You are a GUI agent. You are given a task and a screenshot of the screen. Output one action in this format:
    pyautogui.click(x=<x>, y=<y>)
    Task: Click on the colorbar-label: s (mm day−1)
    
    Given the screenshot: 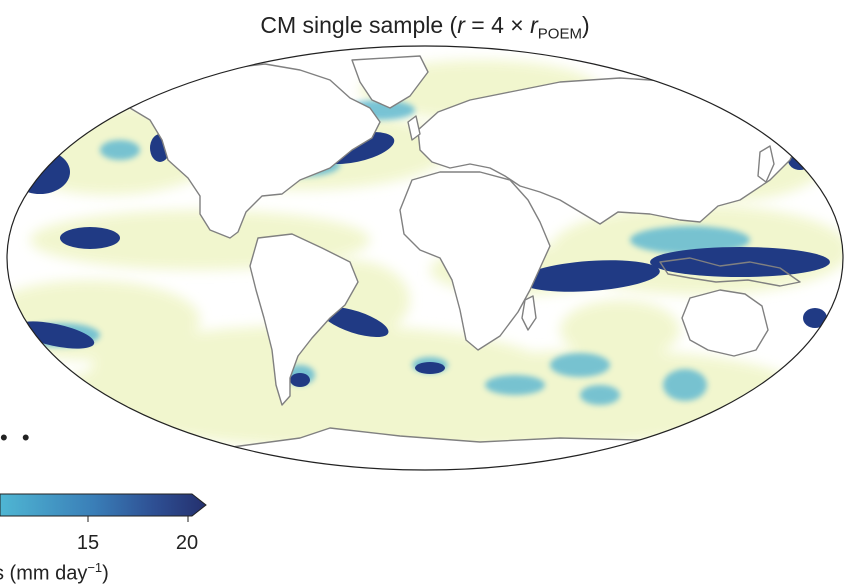 What is the action you would take?
    pyautogui.click(x=54, y=572)
    